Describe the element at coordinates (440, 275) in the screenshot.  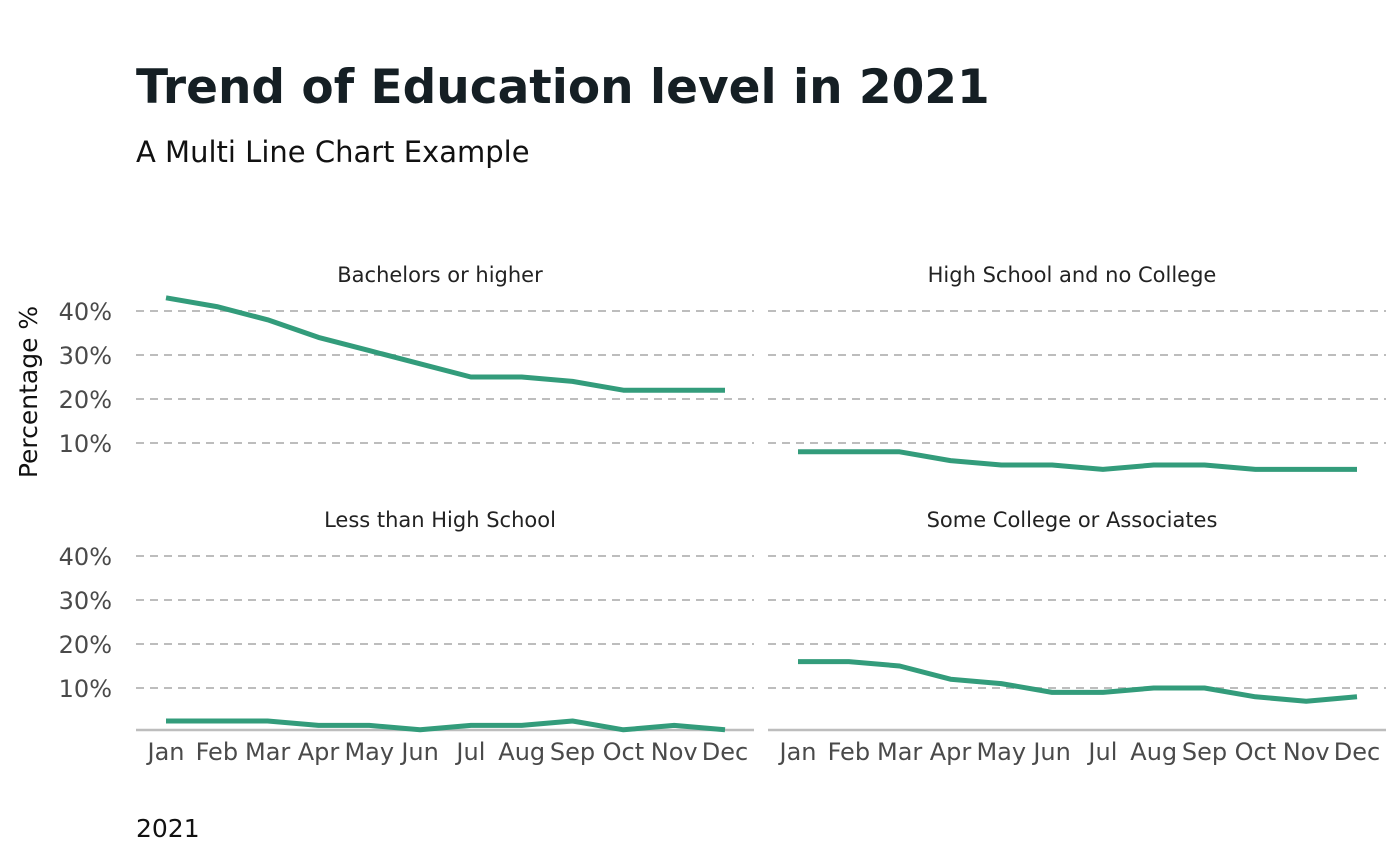
I see `facet-title: Bachelors or higher` at that location.